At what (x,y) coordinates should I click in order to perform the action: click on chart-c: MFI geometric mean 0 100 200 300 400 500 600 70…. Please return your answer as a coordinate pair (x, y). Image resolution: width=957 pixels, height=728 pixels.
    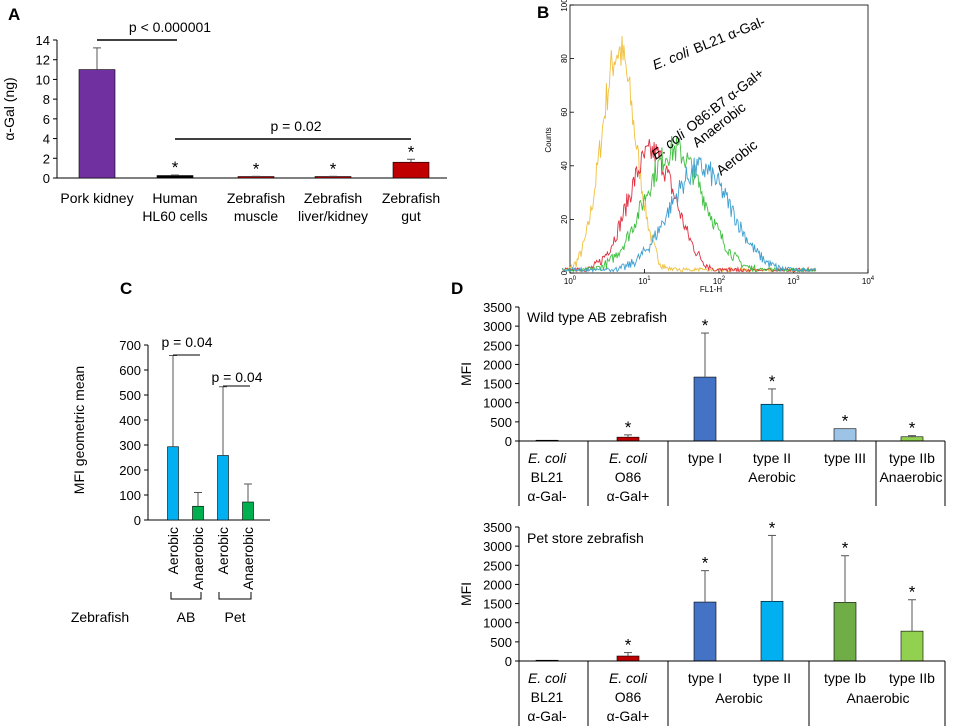
    Looking at the image, I should click on (170, 479).